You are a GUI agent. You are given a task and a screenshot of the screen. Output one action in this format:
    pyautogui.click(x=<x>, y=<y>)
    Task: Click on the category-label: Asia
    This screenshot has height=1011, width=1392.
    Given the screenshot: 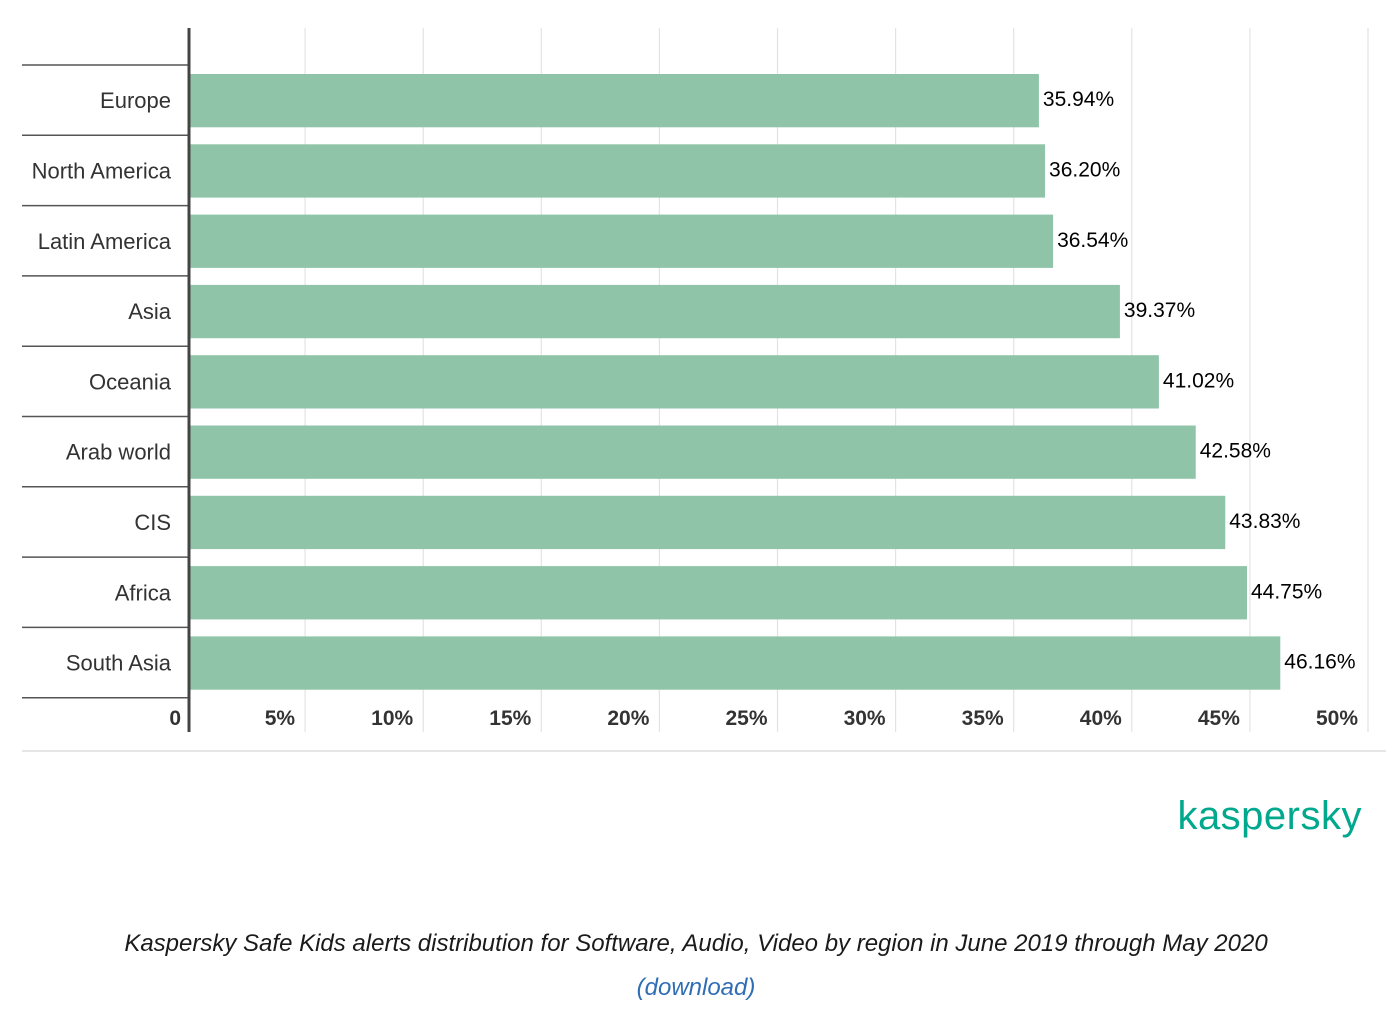 What is the action you would take?
    pyautogui.click(x=150, y=311)
    